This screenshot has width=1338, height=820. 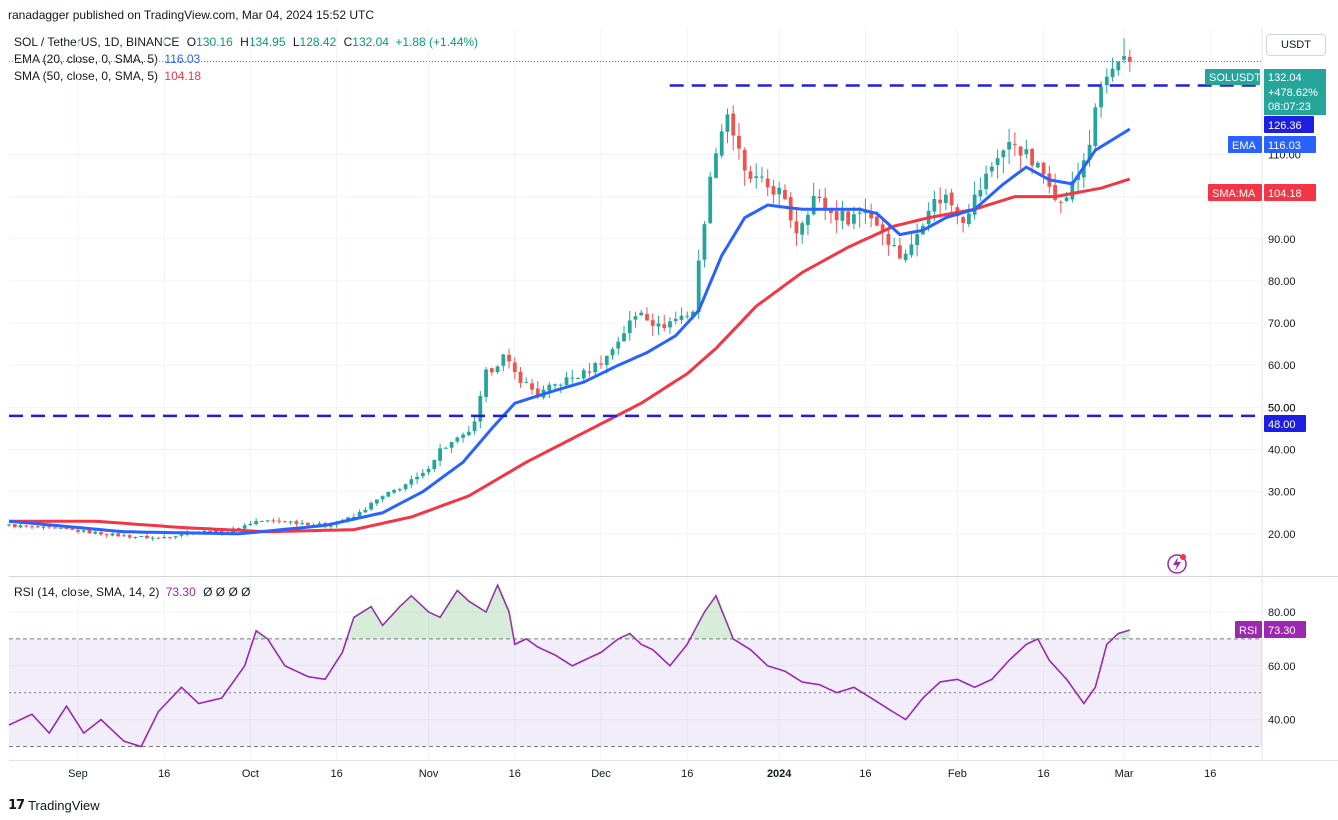 What do you see at coordinates (1282, 240) in the screenshot?
I see `price-tick-label: 90.00` at bounding box center [1282, 240].